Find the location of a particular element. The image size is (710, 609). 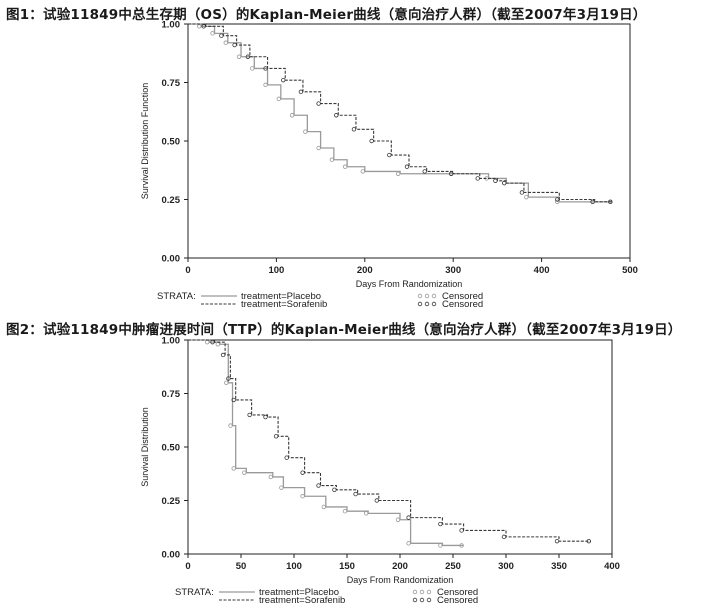

y-axis-label: Survival Distribution is located at coordinates (145, 447).